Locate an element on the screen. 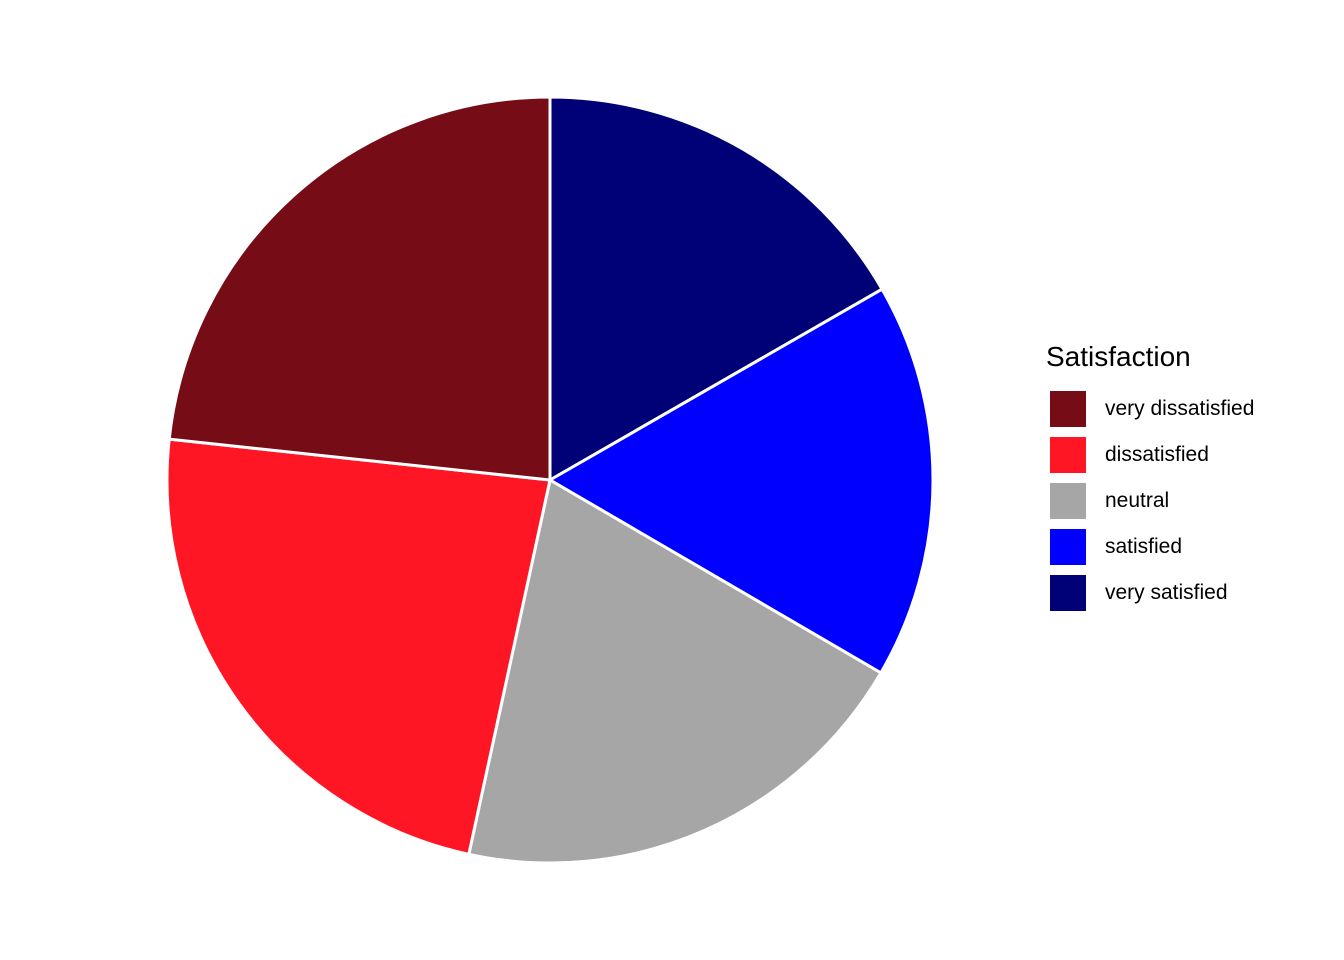  legend-item-neutral: neutral is located at coordinates (1150, 501).